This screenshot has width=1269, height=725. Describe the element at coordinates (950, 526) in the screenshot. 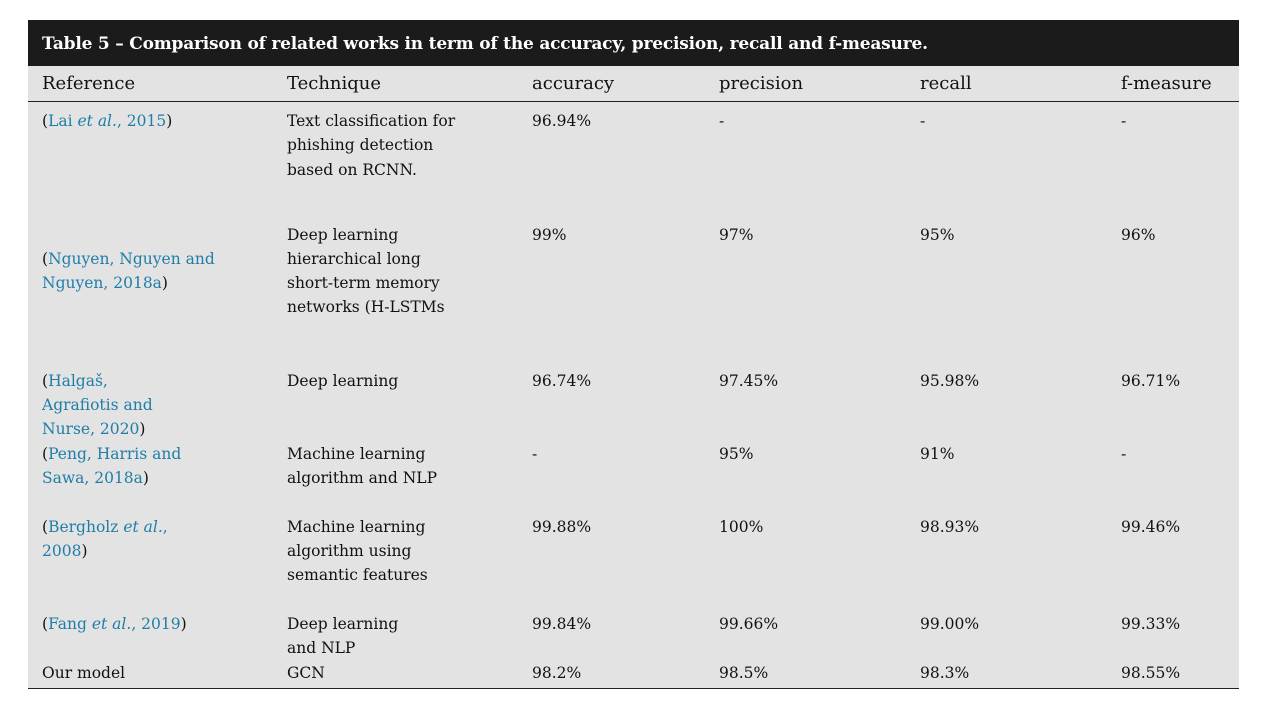

I see `recall-cell: 98.93%` at that location.